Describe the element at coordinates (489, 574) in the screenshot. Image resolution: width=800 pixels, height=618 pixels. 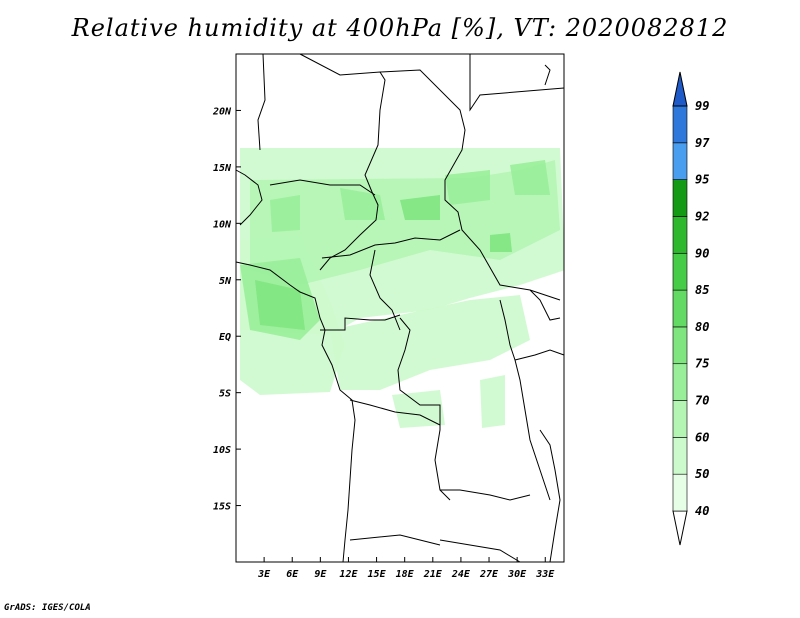
I see `lon-tick-label: 27E` at that location.